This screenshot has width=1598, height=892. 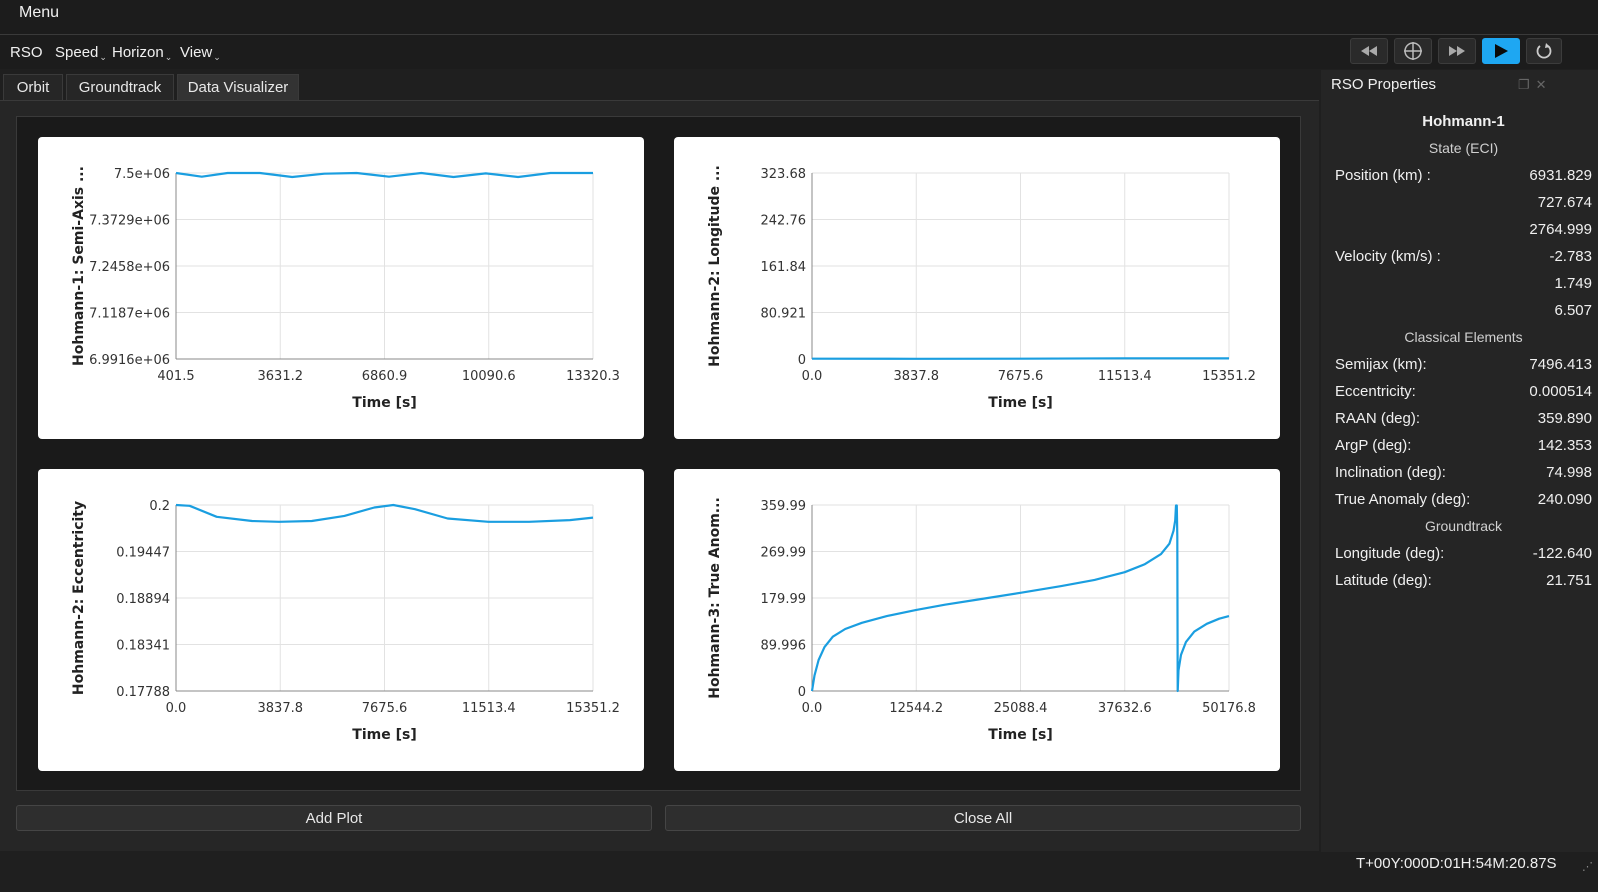 I want to click on center-button, so click(x=1413, y=51).